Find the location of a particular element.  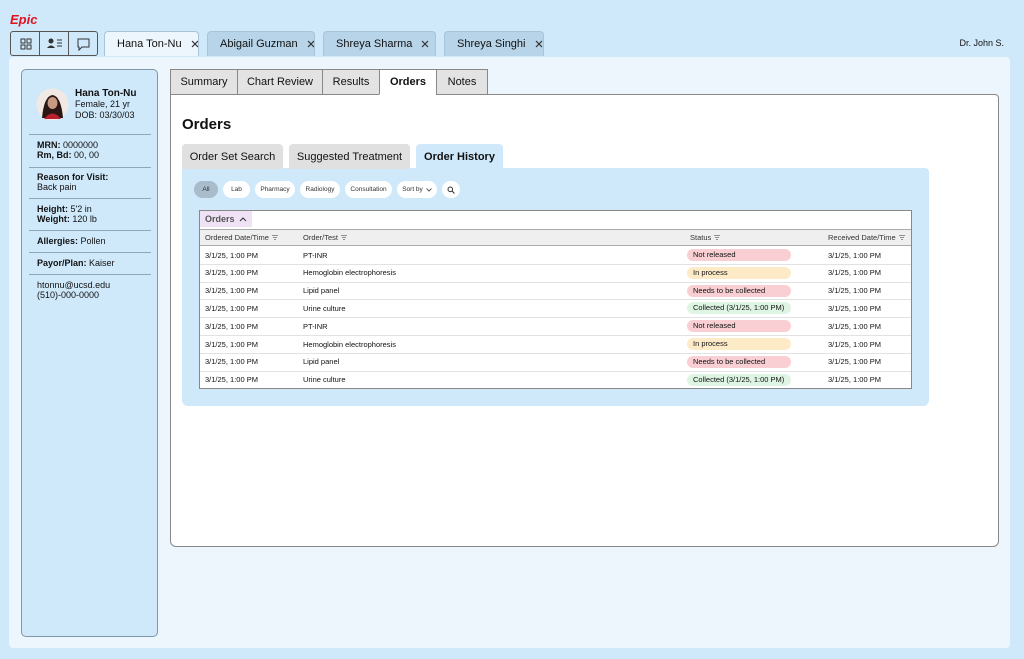

field-label: Payor/Plan: is located at coordinates (62, 263).